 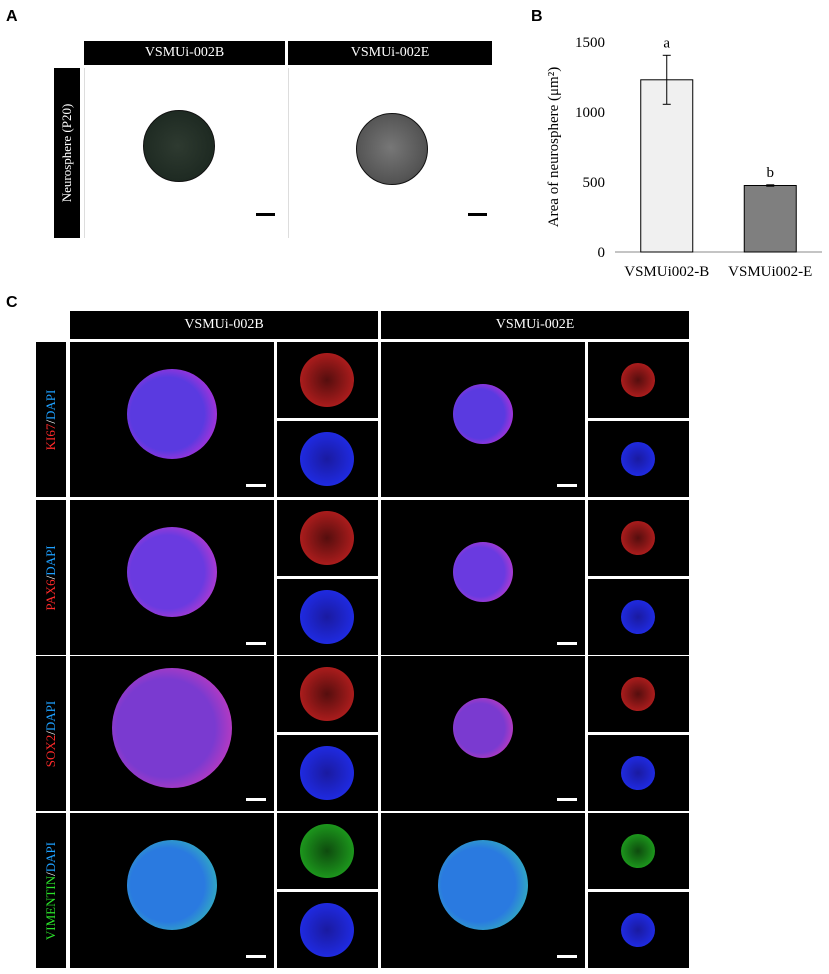 I want to click on row-label-vimentin: VIMENTIN/DAPI, so click(x=51, y=890).